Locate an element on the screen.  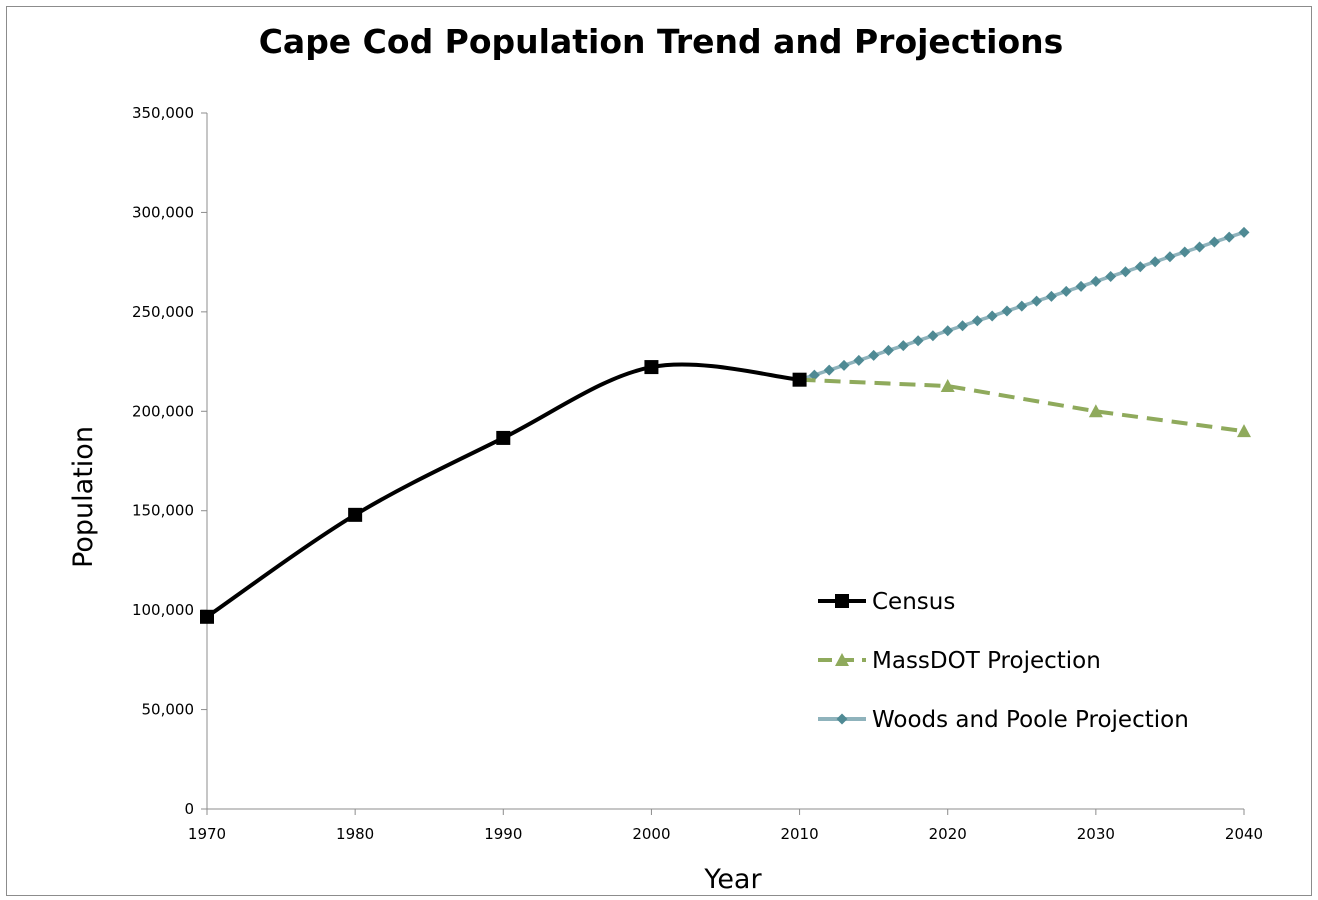
massdot-projection-series is located at coordinates (1021, 405).